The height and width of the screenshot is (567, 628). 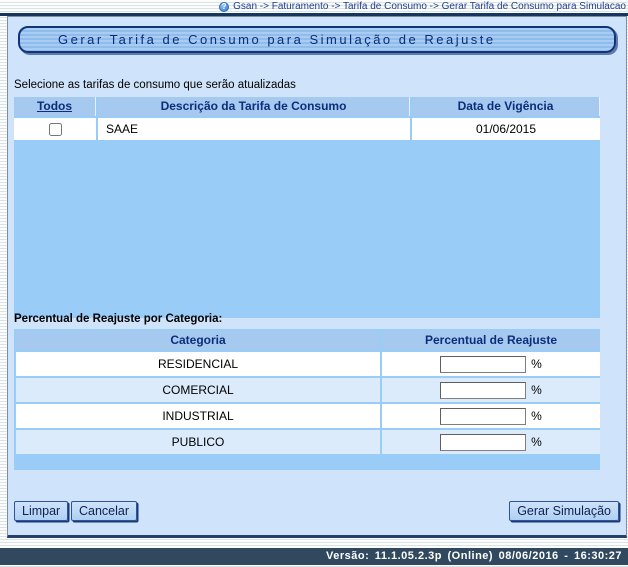 I want to click on category-label-comercial: COMERCIAL, so click(x=198, y=390).